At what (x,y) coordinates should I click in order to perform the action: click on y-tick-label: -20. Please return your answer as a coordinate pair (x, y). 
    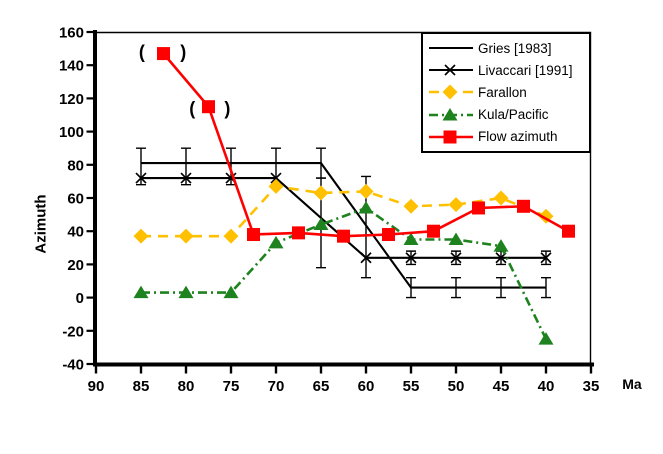
    Looking at the image, I should click on (73, 331).